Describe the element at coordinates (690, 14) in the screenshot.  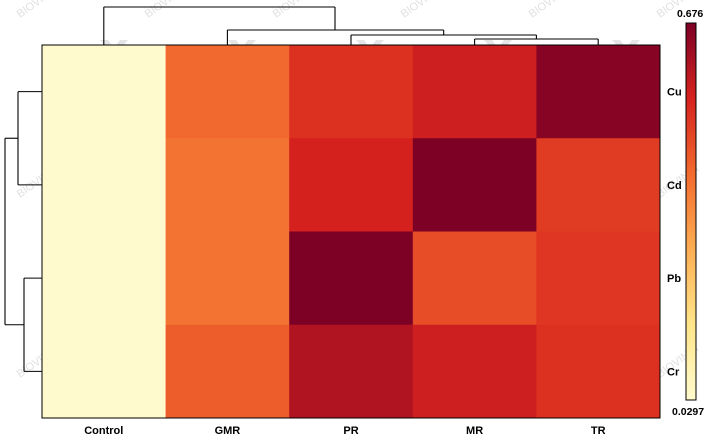
I see `colorbar-max-label: 0.676` at that location.